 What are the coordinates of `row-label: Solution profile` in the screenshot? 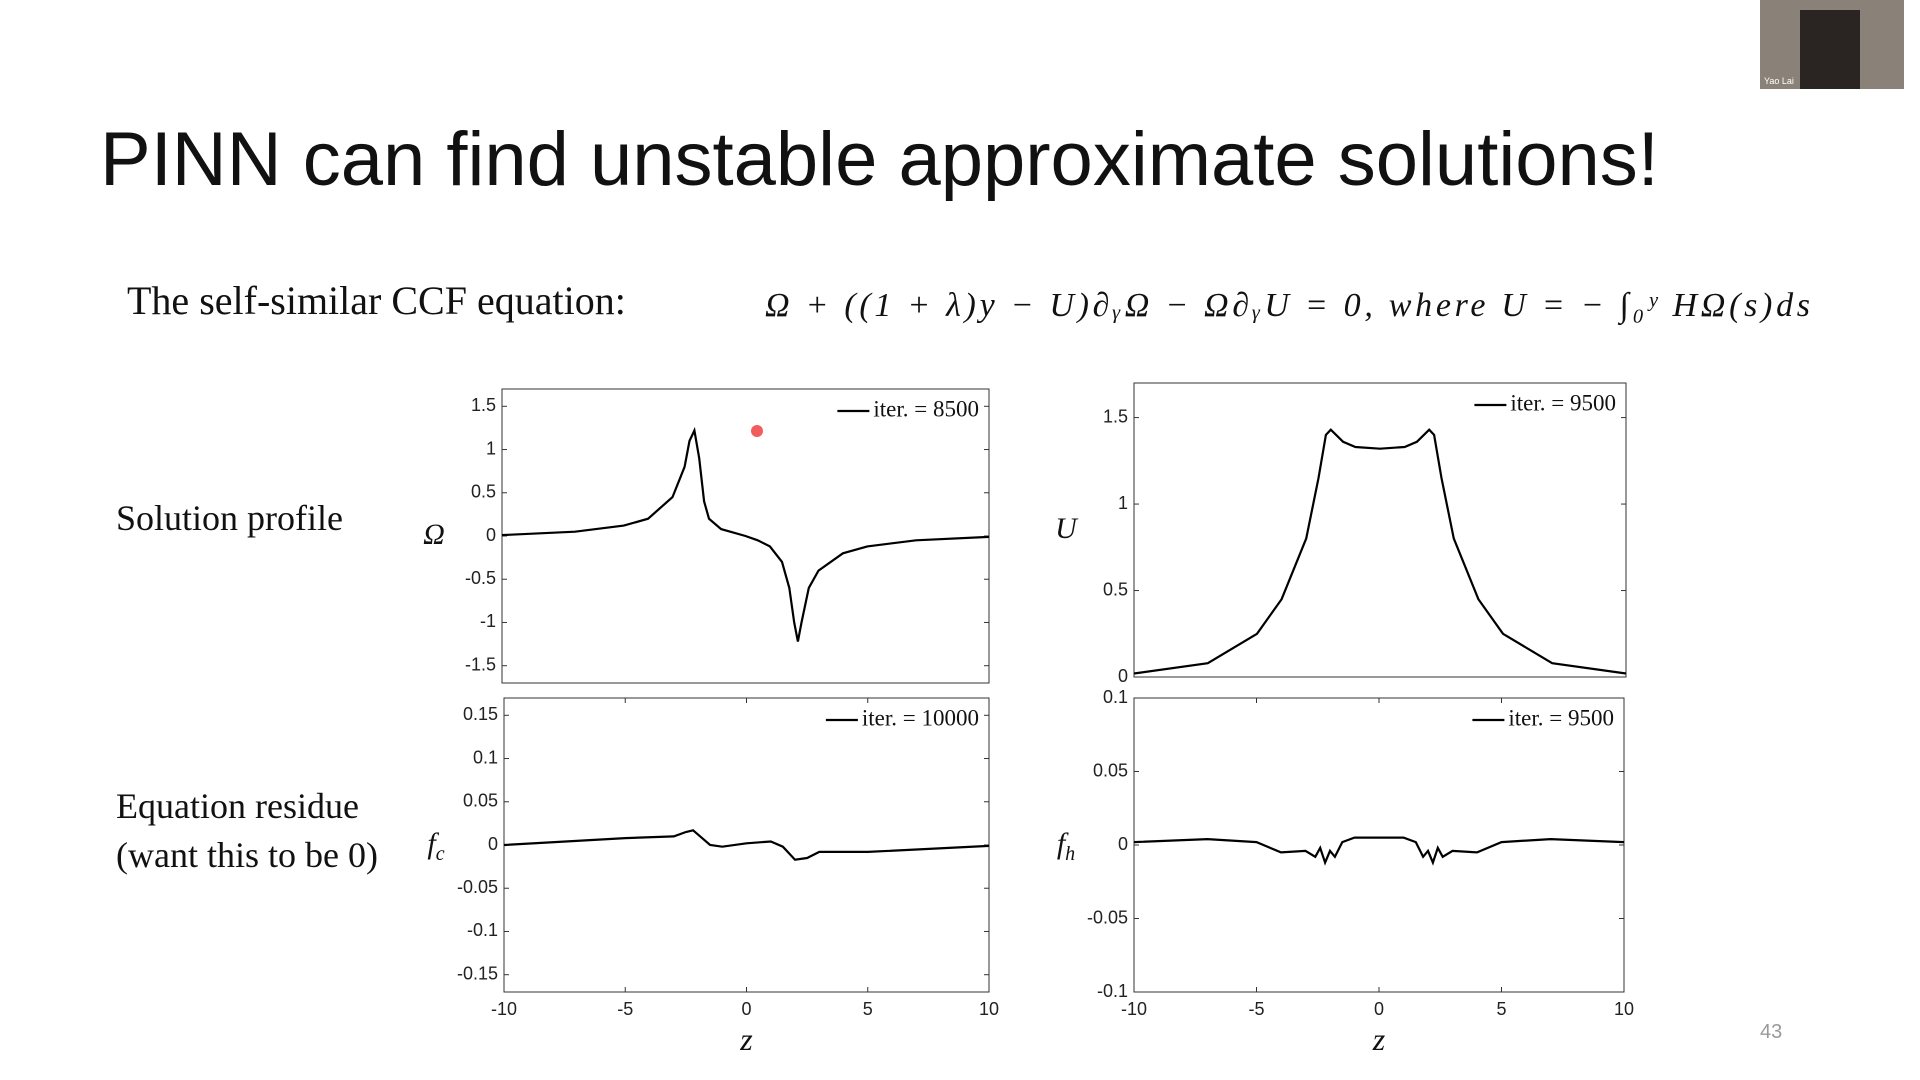 It's located at (229, 518).